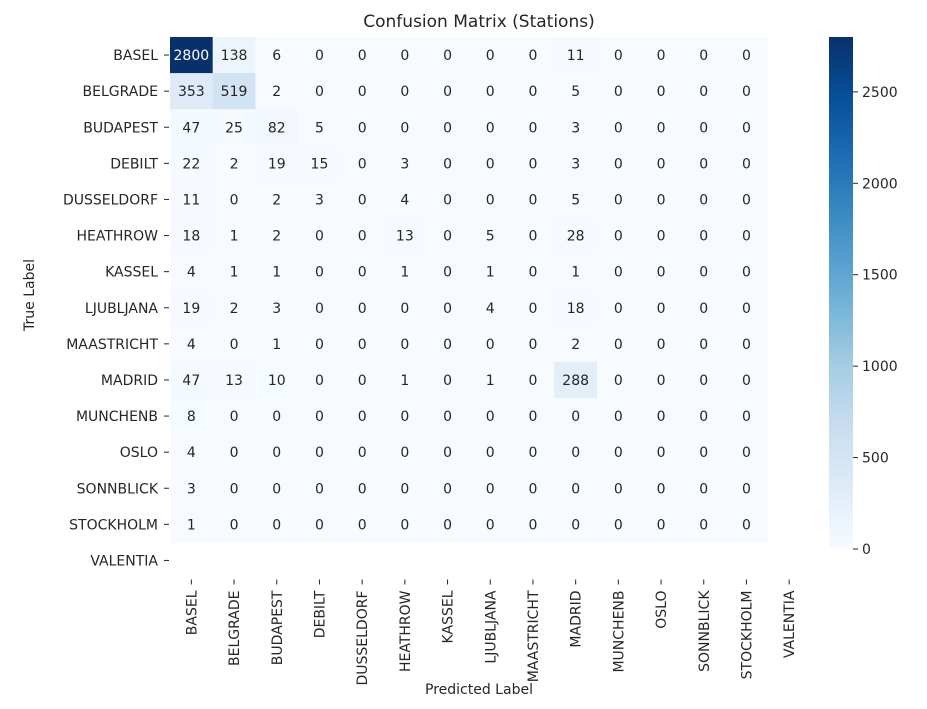 The width and height of the screenshot is (927, 709). What do you see at coordinates (191, 200) in the screenshot?
I see `cell-value-label: 11` at bounding box center [191, 200].